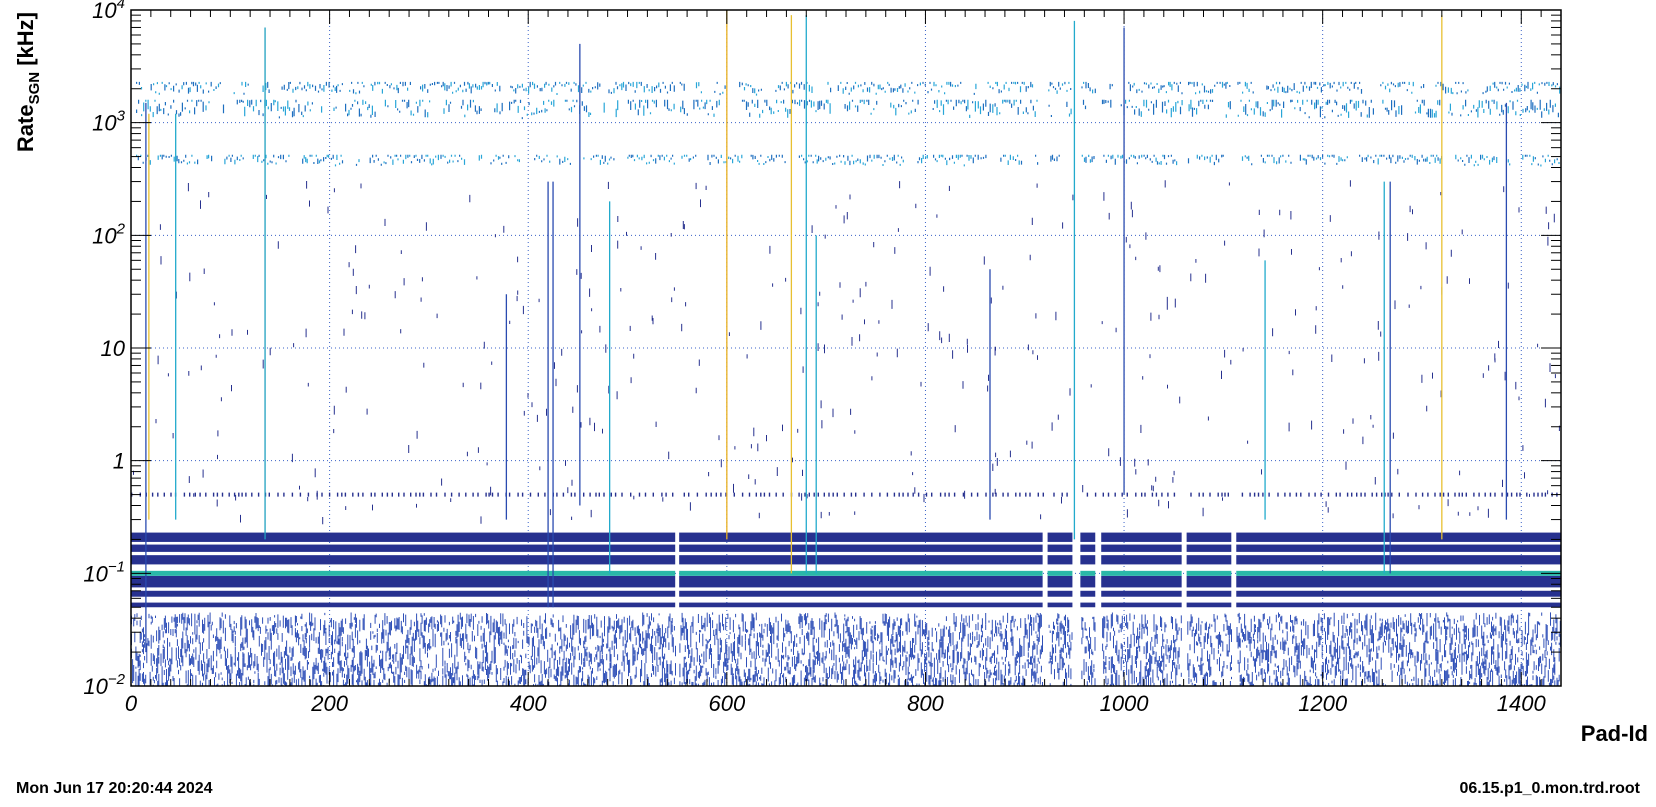 Image resolution: width=1656 pixels, height=807 pixels. I want to click on y-axis-title: RateSGN [kHz], so click(28, 82).